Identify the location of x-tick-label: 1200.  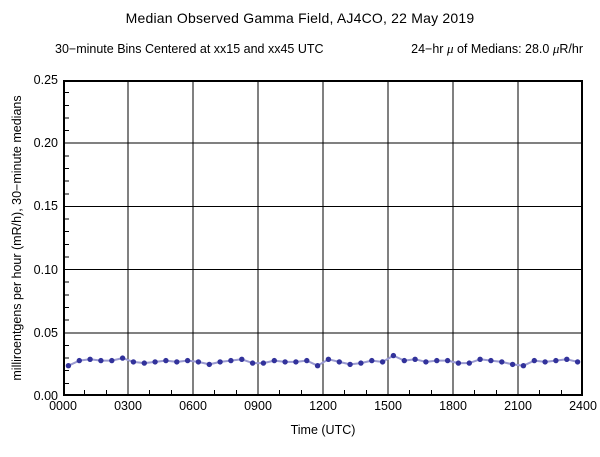
(323, 406).